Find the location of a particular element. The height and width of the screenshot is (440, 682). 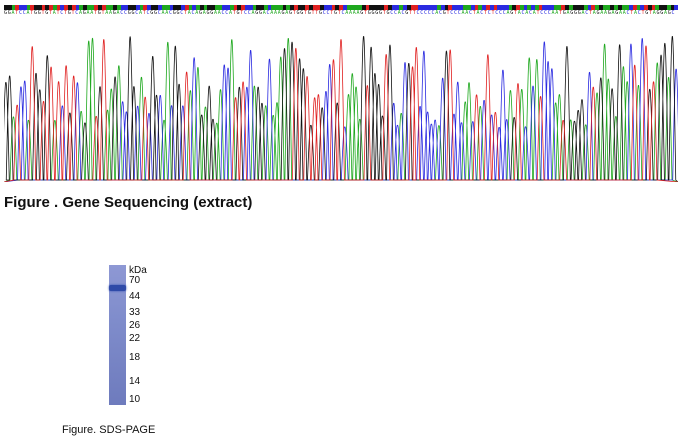

gel-marker-label: 70 is located at coordinates (135, 280).